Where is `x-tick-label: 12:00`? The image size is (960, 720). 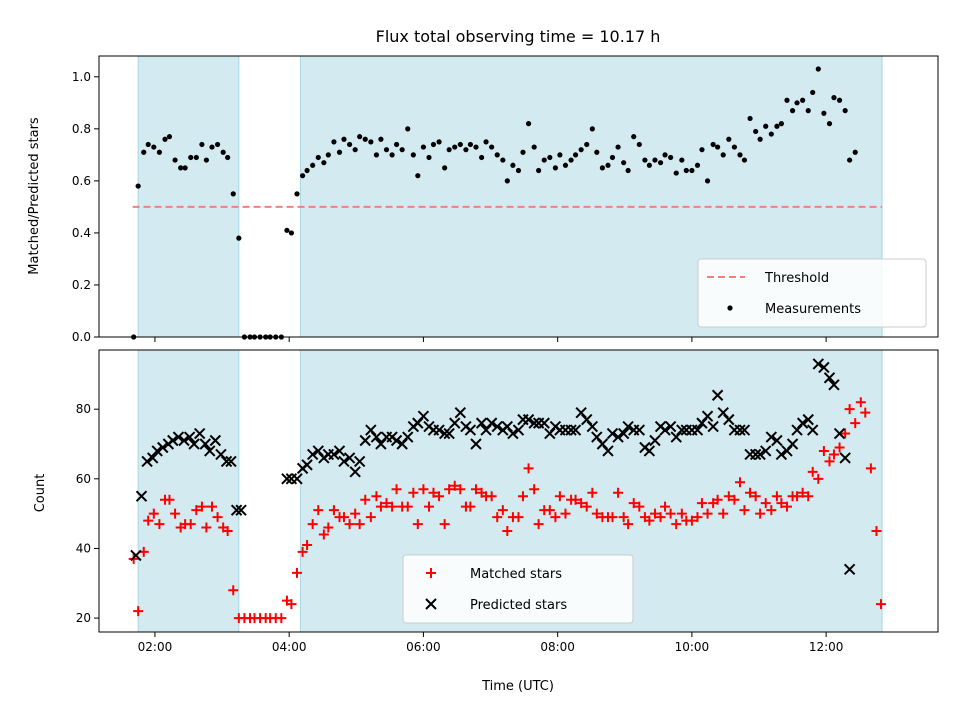
x-tick-label: 12:00 is located at coordinates (826, 647).